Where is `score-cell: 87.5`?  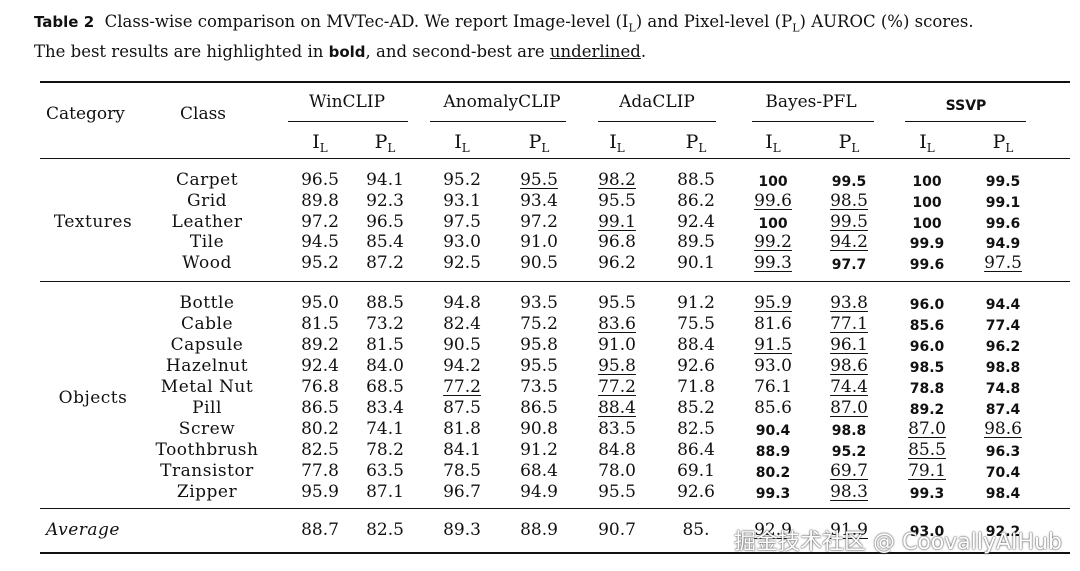
score-cell: 87.5 is located at coordinates (462, 408).